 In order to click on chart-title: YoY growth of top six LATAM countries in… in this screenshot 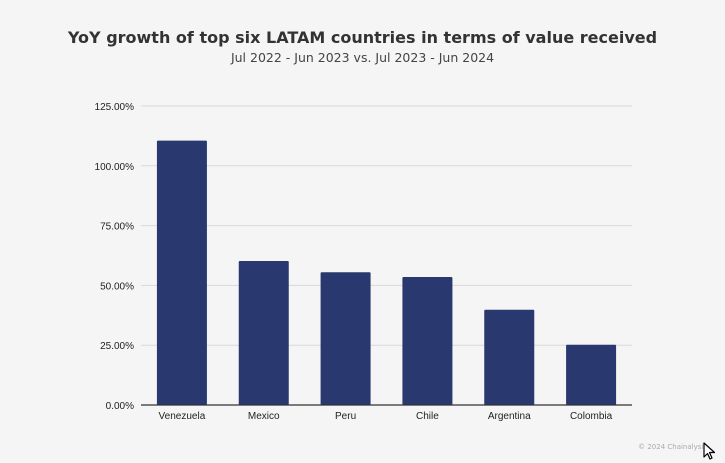, I will do `click(362, 37)`.